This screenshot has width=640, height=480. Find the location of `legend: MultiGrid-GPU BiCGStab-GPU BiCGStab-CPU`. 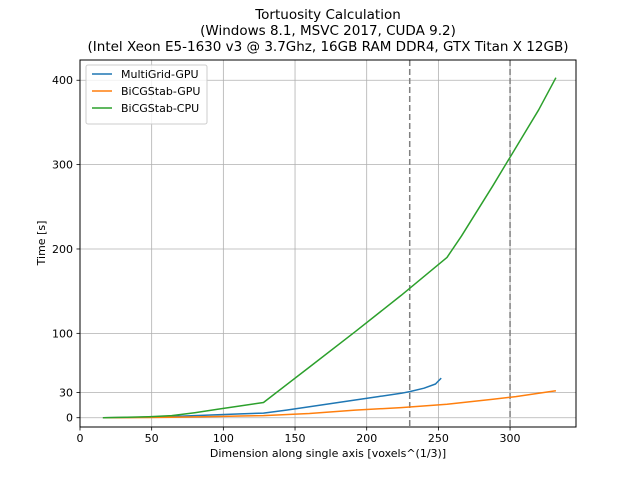

legend: MultiGrid-GPU BiCGStab-GPU BiCGStab-CPU is located at coordinates (146, 94).